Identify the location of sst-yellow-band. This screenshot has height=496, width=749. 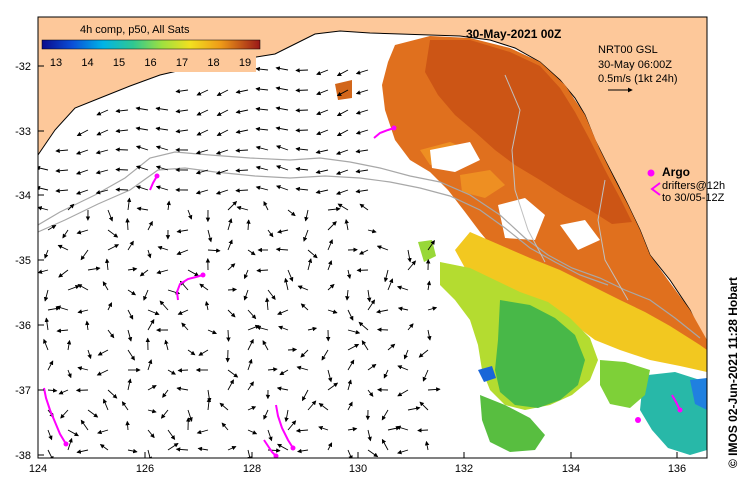
(581, 302).